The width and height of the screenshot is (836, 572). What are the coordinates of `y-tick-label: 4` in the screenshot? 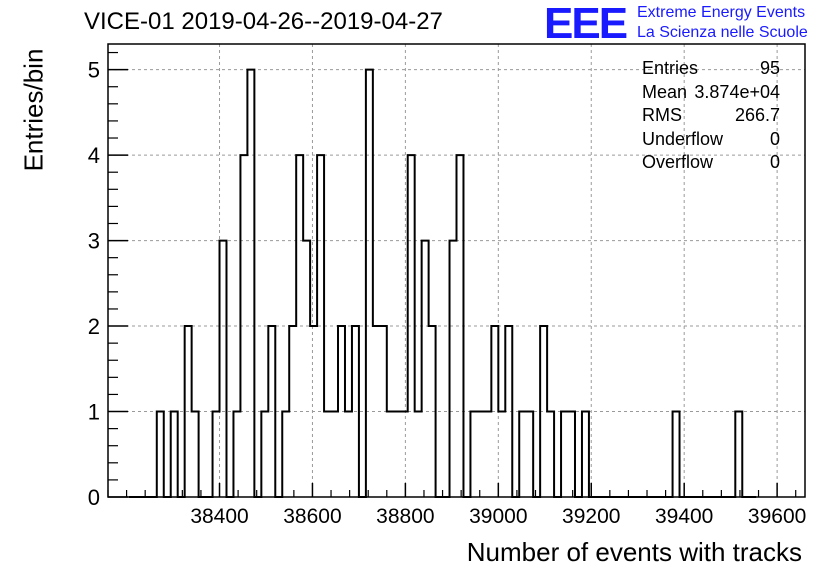 It's located at (94, 155).